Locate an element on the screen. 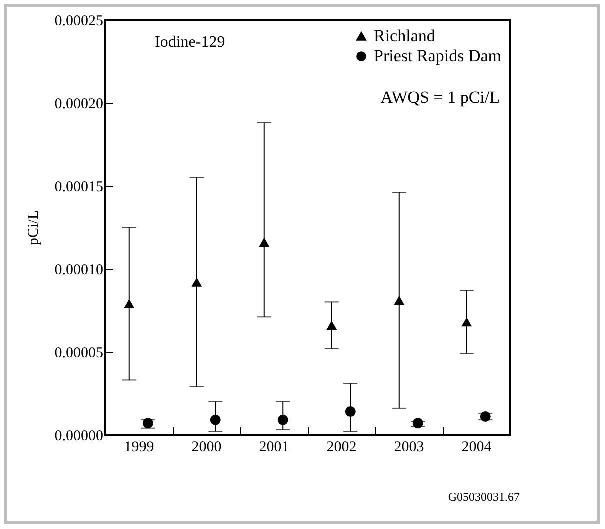 The width and height of the screenshot is (605, 529). annotation: AWQS = 1 pCi/L is located at coordinates (440, 97).